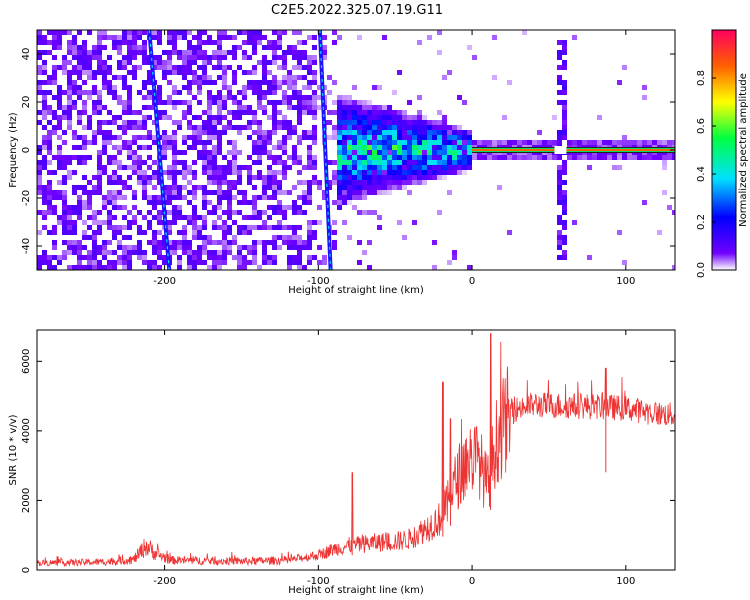 The width and height of the screenshot is (750, 600). Describe the element at coordinates (625, 581) in the screenshot. I see `snr-x-tick-label: 100` at that location.